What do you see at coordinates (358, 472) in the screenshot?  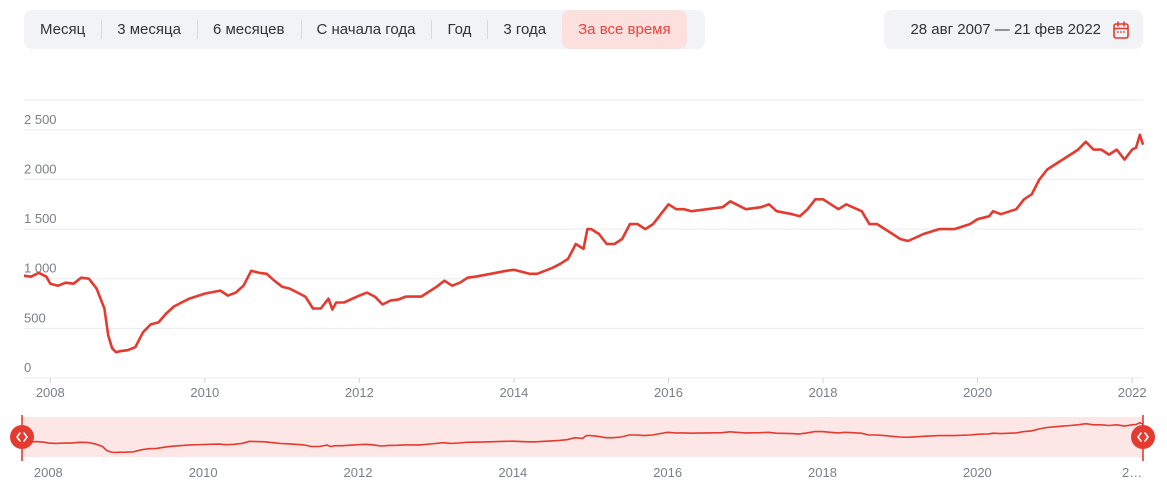 I see `navigator-tick-label: 2012` at bounding box center [358, 472].